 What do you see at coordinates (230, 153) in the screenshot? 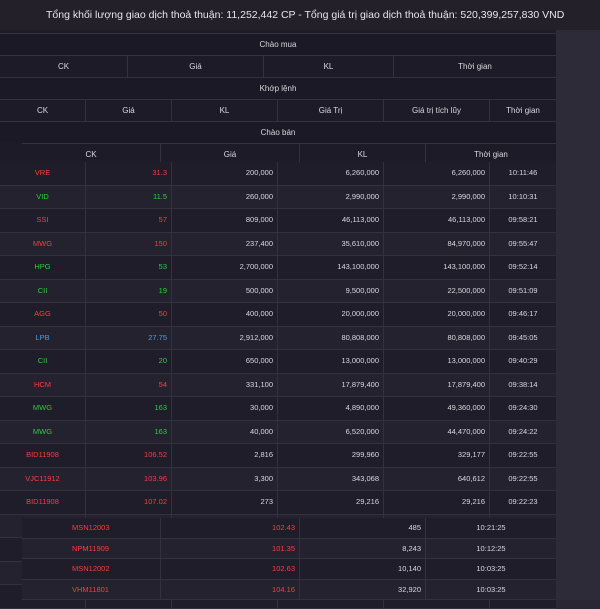
I see `sell-col-price: Giá` at bounding box center [230, 153].